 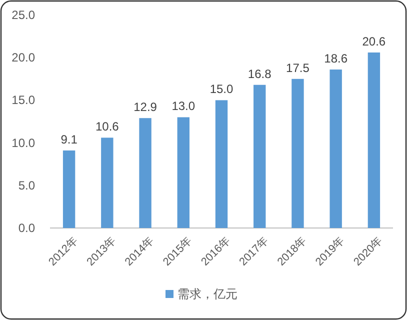 What do you see at coordinates (208, 294) in the screenshot?
I see `legend-label: 需求，亿元` at bounding box center [208, 294].